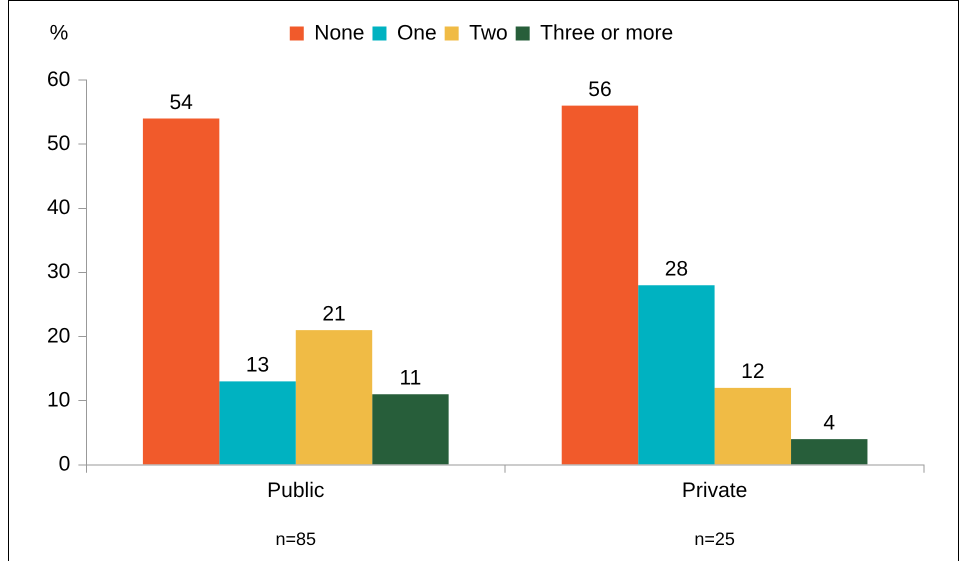  Describe the element at coordinates (714, 538) in the screenshot. I see `text: n=25` at that location.